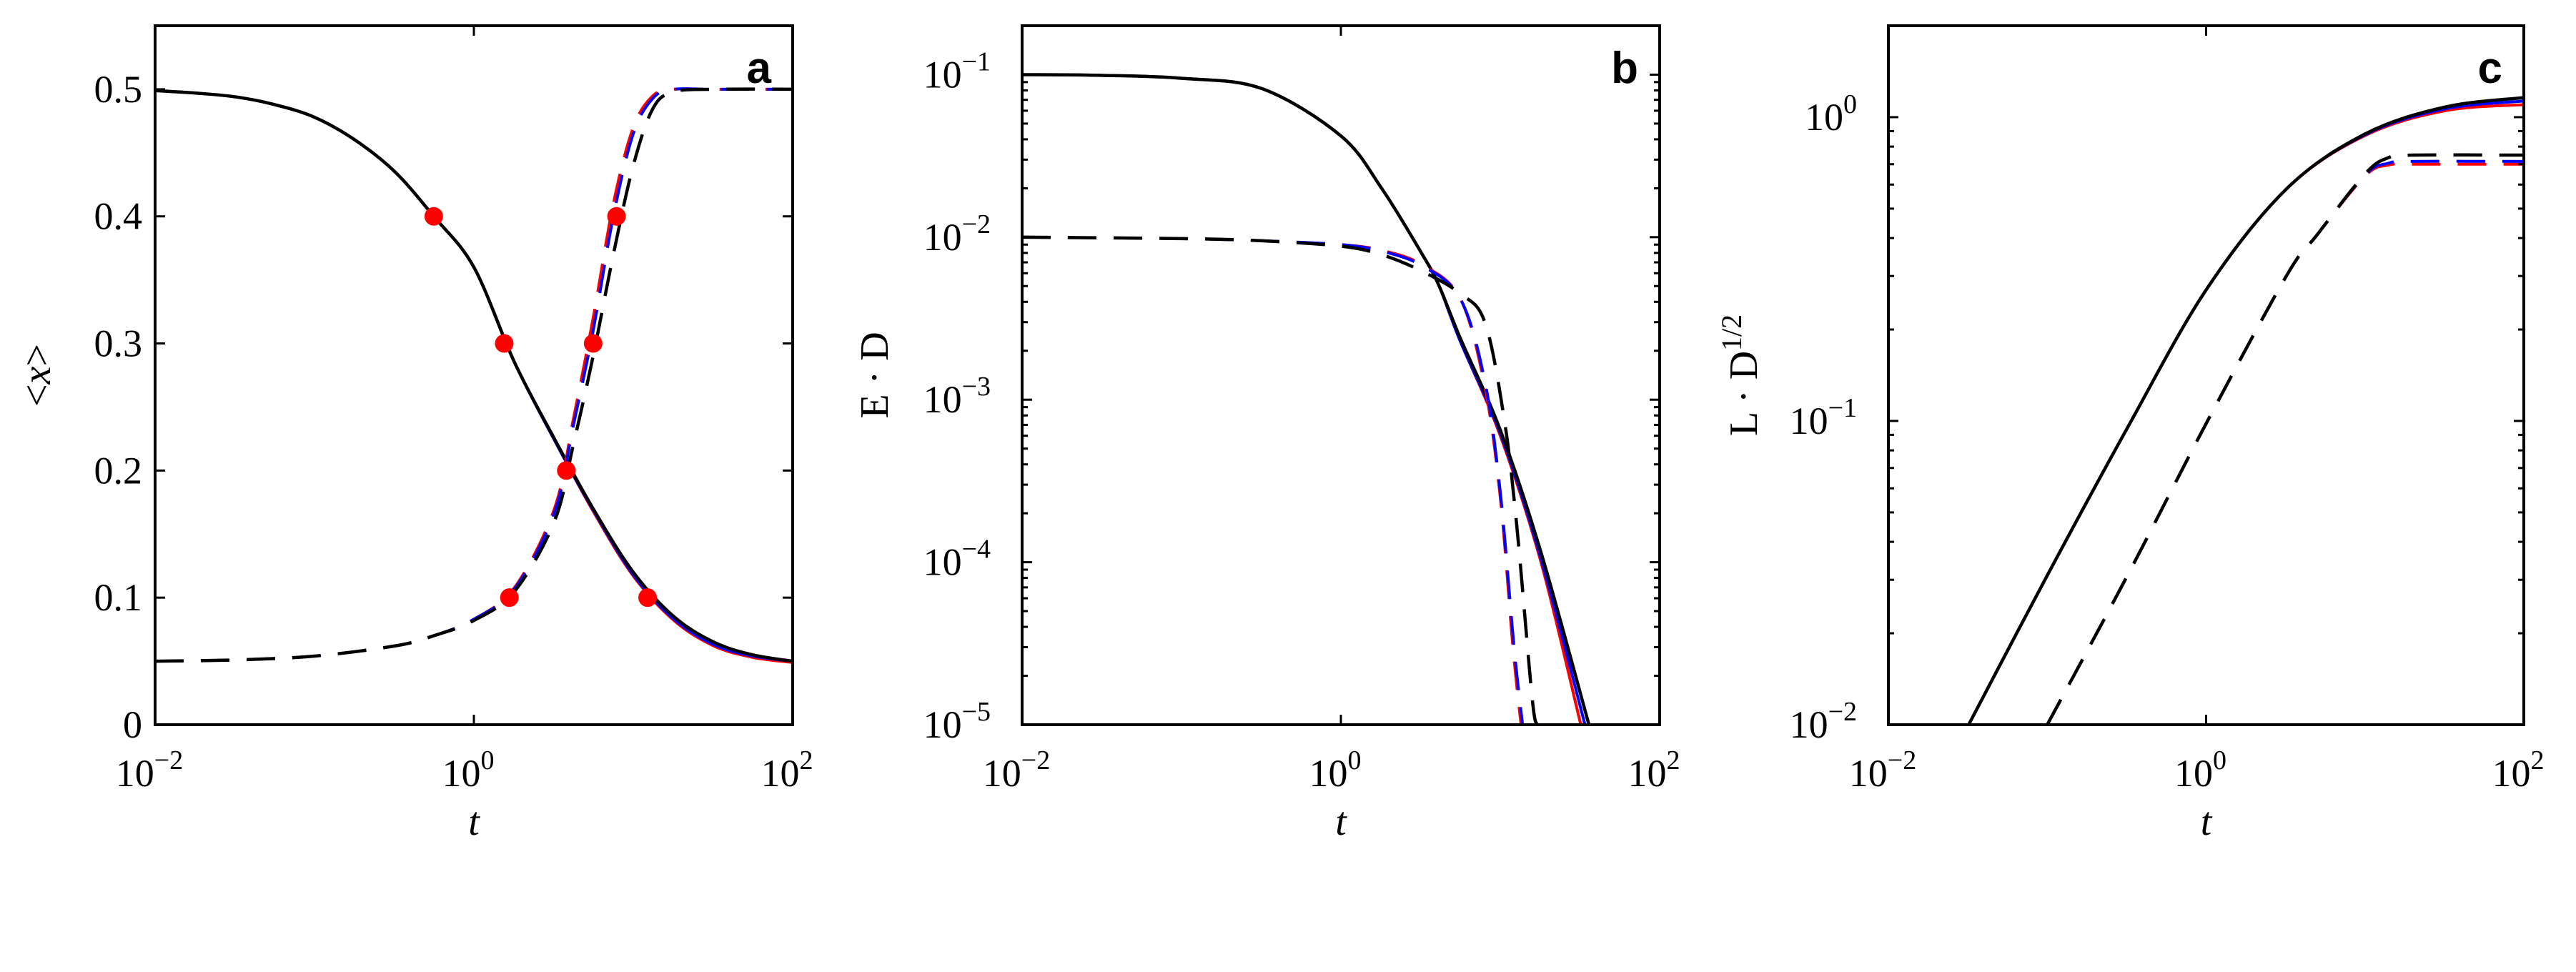 This screenshot has height=972, width=2576. Describe the element at coordinates (133, 725) in the screenshot. I see `y-tick-label: 0` at that location.